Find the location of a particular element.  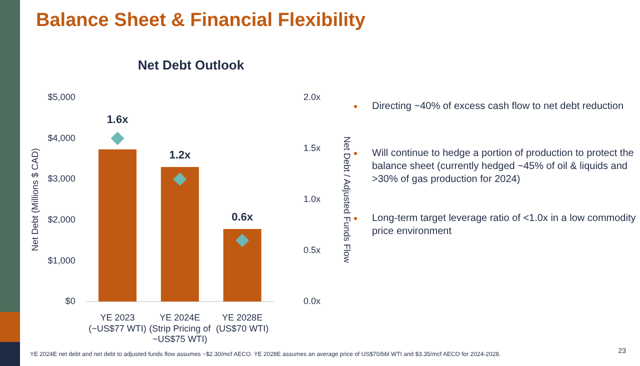

text: Will continue to hedge a portion of production to protect the balance sheet (currently hedged ~45% of oil & liquids and >30% of gas production for 2024) is located at coordinates (503, 166).